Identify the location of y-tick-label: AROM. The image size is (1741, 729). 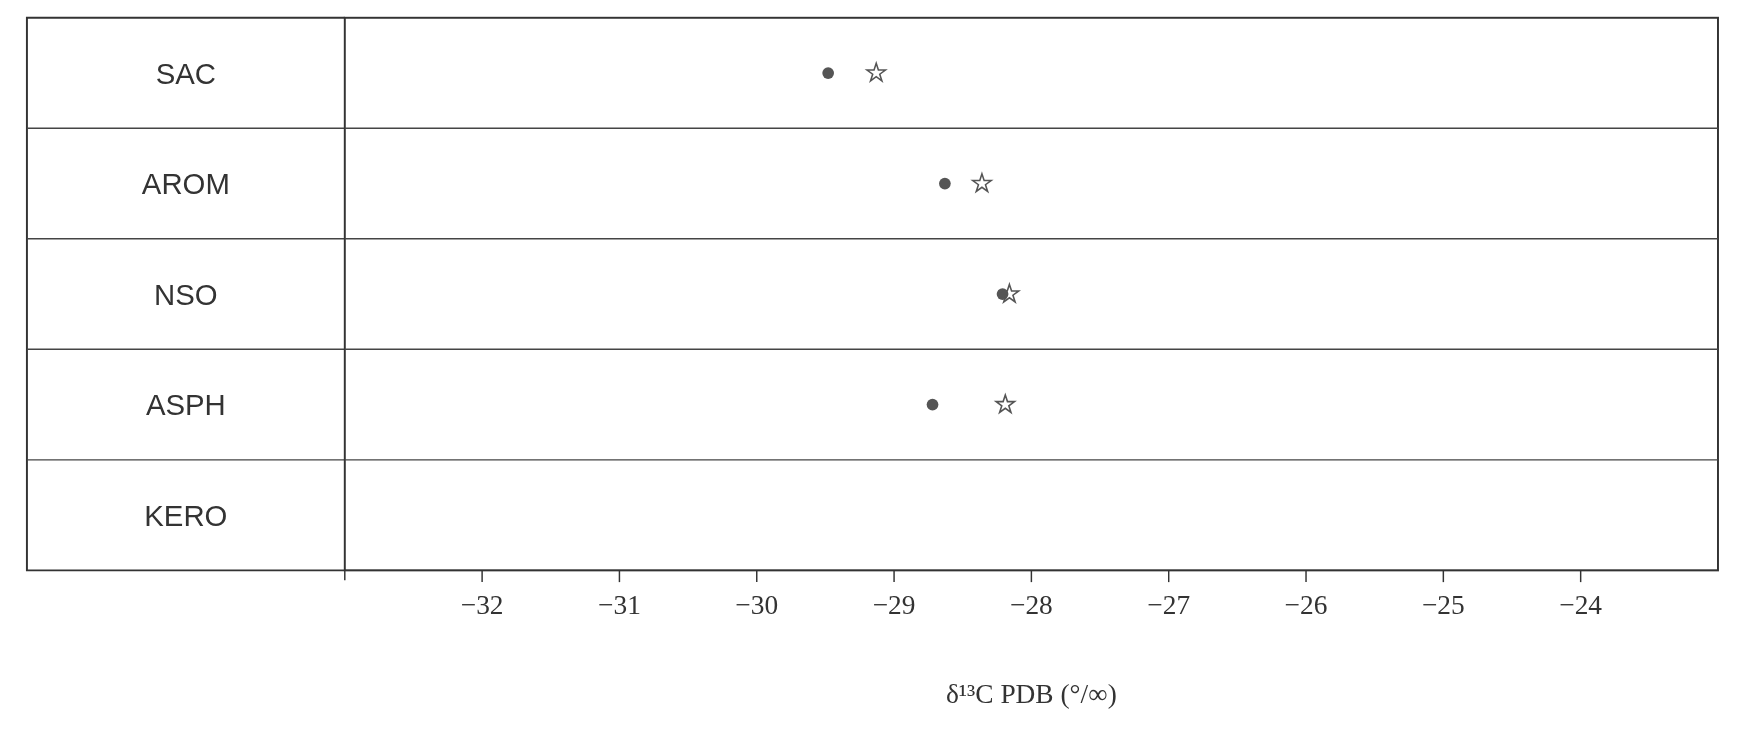
(185, 184).